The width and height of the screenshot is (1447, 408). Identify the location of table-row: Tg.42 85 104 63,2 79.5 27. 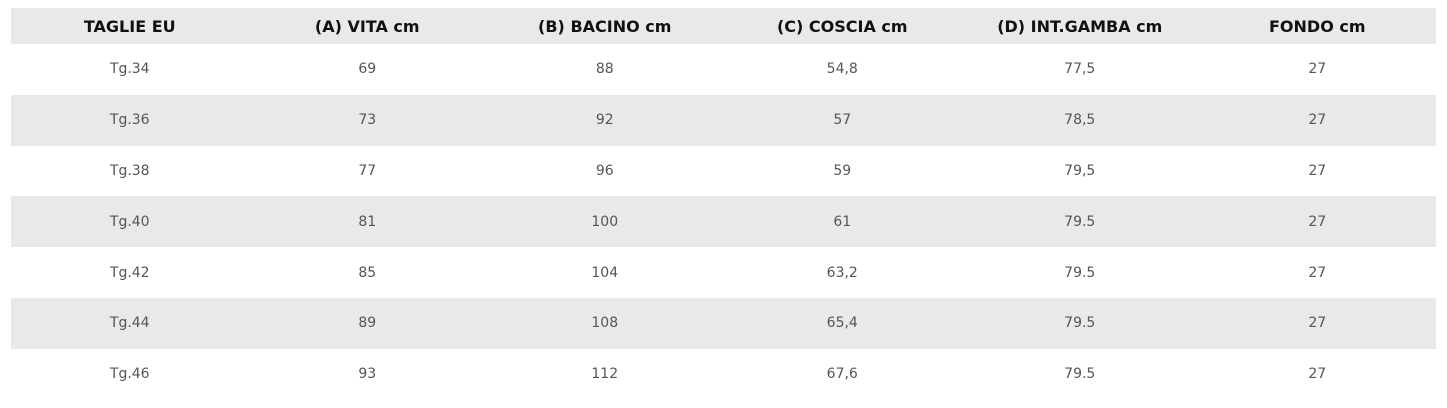
(723, 272).